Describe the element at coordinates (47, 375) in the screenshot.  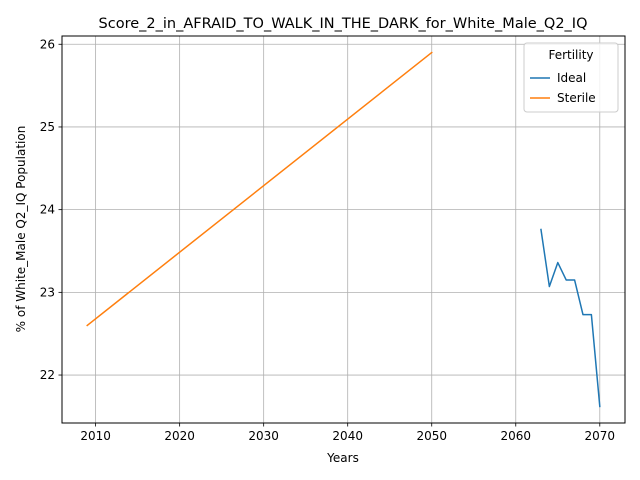
I see `y-tick-label: 22` at that location.